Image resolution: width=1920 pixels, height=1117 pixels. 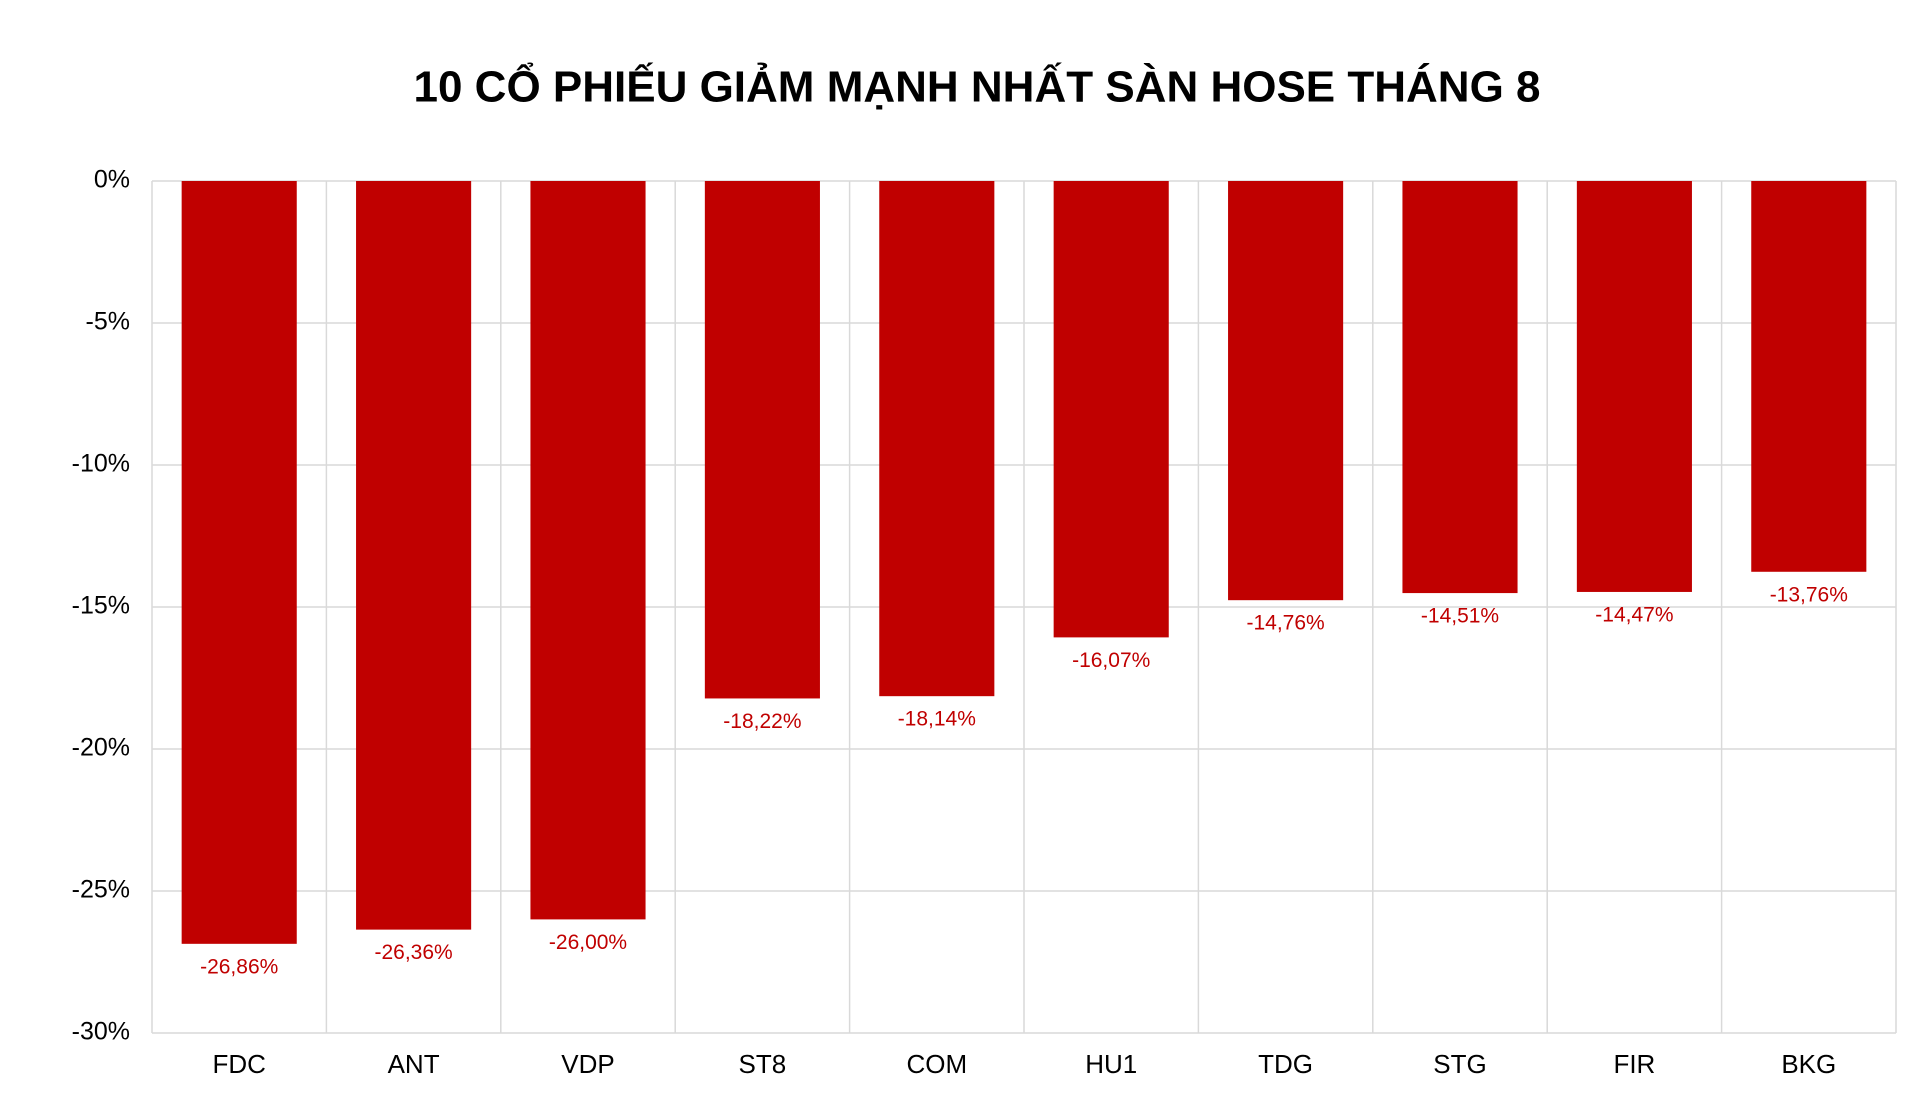 I want to click on y-tick-label: 0%, so click(x=112, y=180).